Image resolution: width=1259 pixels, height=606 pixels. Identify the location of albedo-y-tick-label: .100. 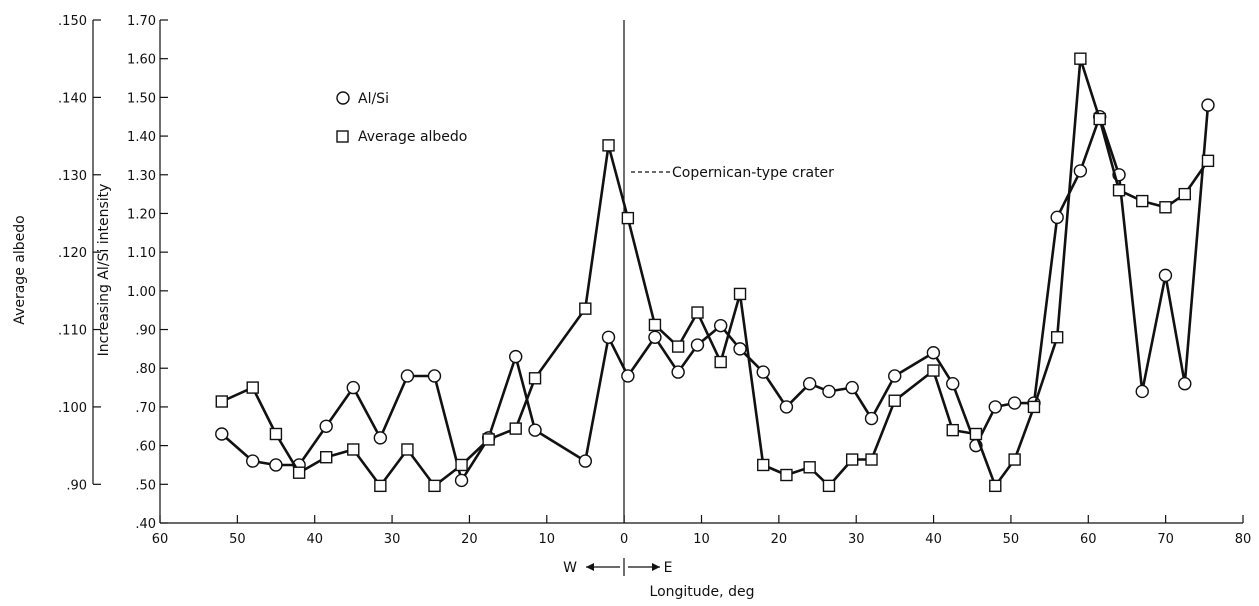
(72, 408).